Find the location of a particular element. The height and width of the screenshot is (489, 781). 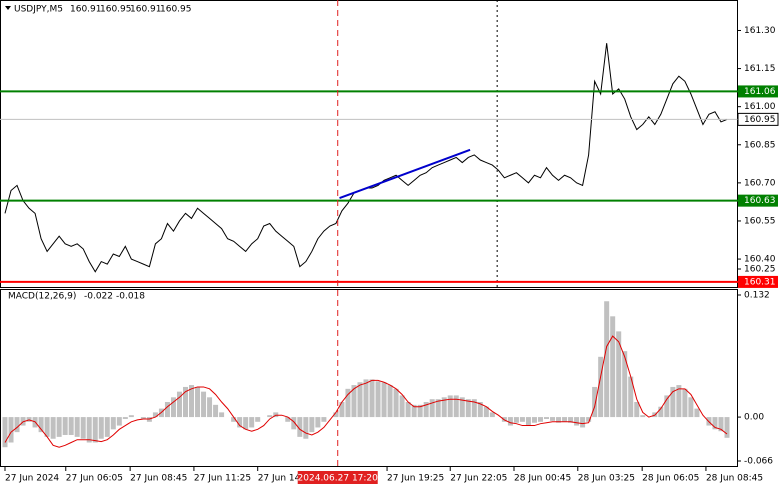

x-tick-label: 27 Jun 11:25 is located at coordinates (222, 479).